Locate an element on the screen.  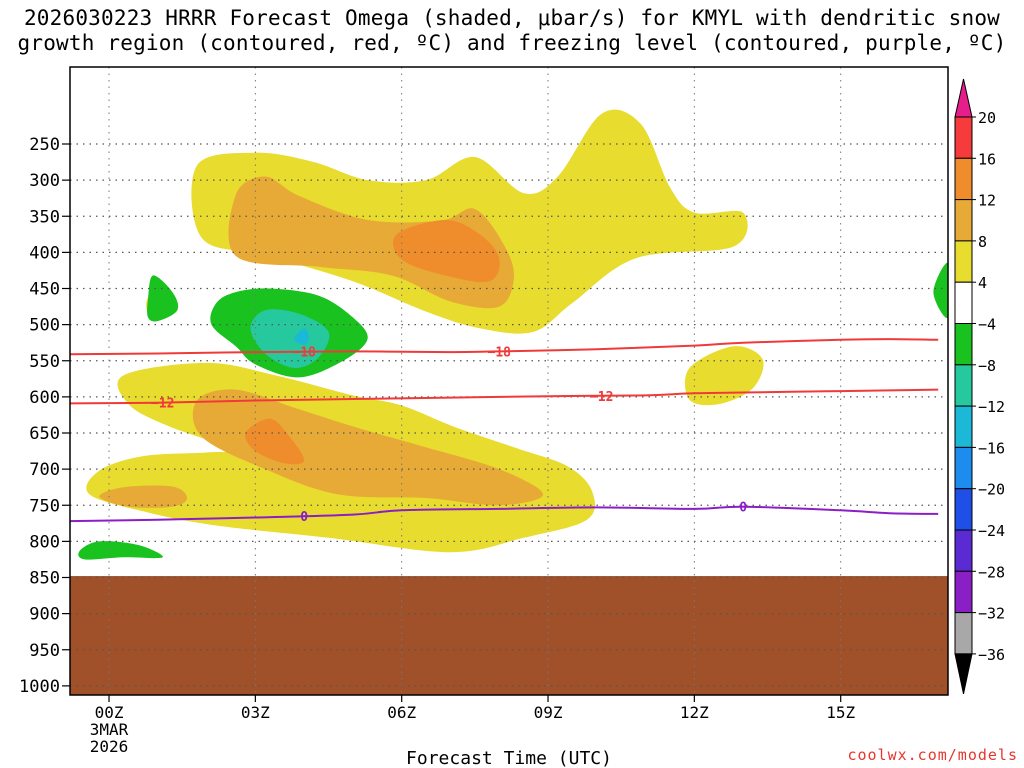
credit-text: coolwx.com/models is located at coordinates (932, 755).